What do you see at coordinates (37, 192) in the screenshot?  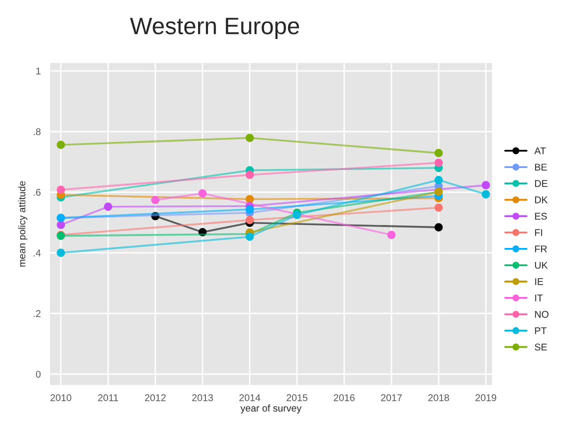 I see `y-tick-label: .6` at bounding box center [37, 192].